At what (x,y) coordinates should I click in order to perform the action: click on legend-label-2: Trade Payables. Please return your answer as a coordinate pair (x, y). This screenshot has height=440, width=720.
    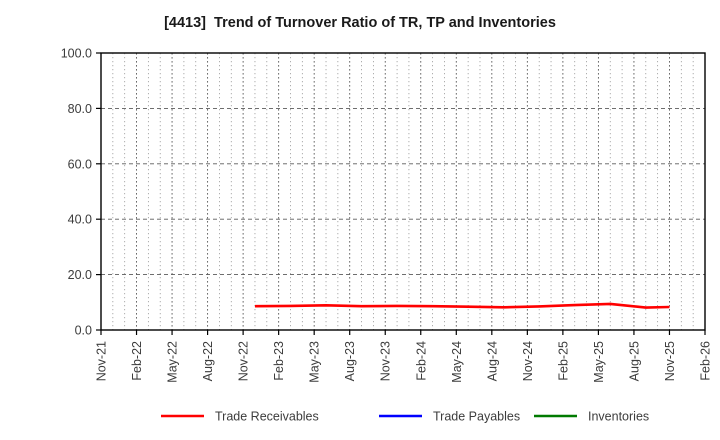
    Looking at the image, I should click on (476, 417).